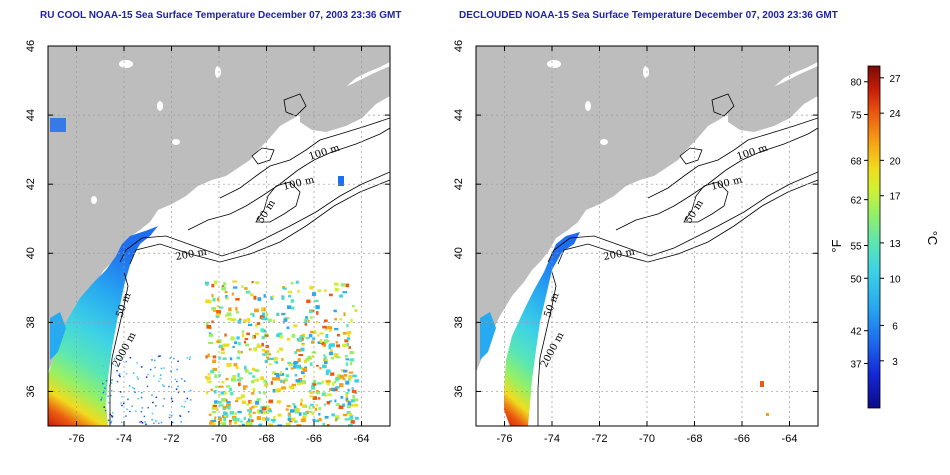  What do you see at coordinates (767, 414) in the screenshot?
I see `sst-patch` at bounding box center [767, 414].